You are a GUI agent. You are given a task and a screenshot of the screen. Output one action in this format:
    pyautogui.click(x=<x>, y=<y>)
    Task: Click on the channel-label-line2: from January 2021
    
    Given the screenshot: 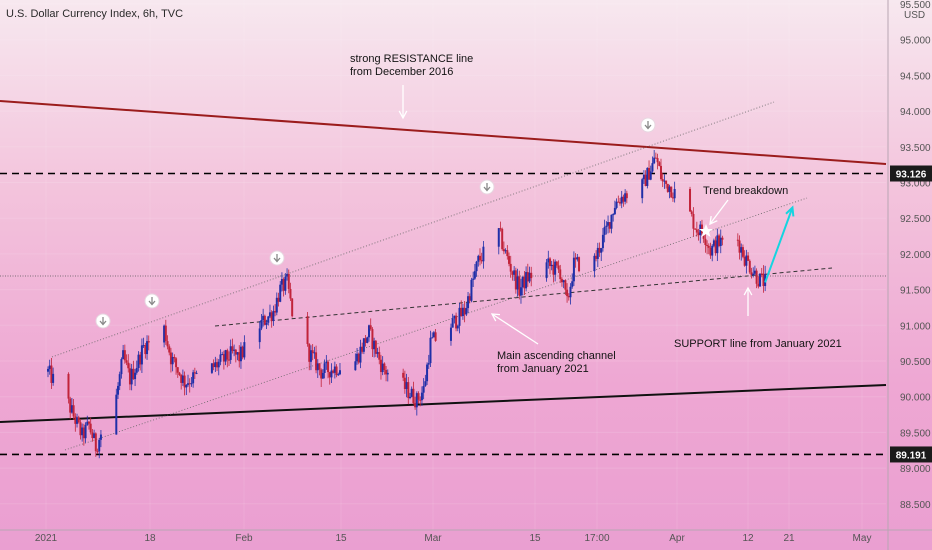 What is the action you would take?
    pyautogui.click(x=543, y=369)
    